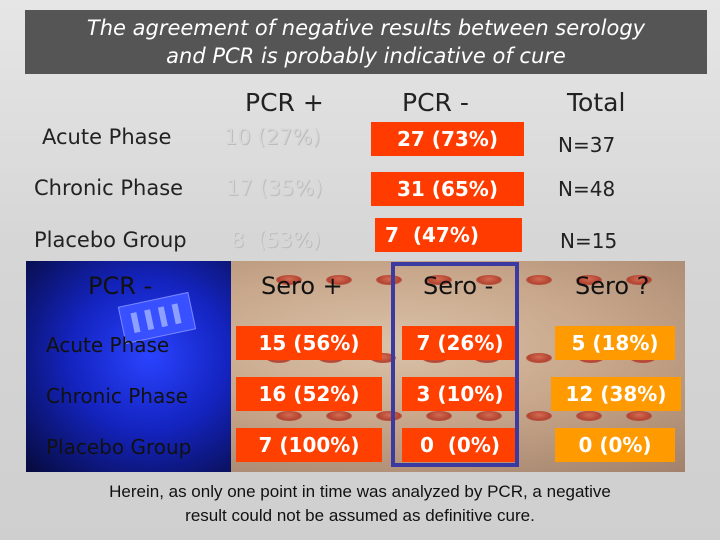  What do you see at coordinates (302, 286) in the screenshot?
I see `header-sero-plus: Sero +` at bounding box center [302, 286].